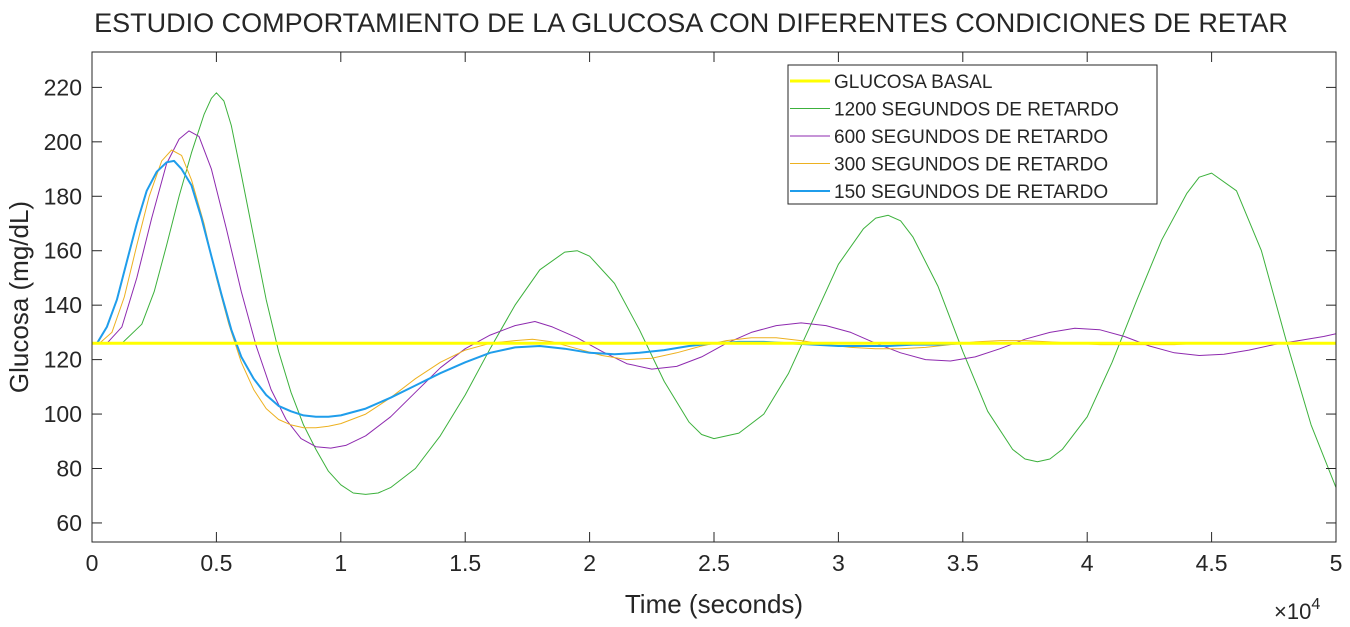  I want to click on legend-entry-label: GLUCOSA BASAL, so click(913, 82).